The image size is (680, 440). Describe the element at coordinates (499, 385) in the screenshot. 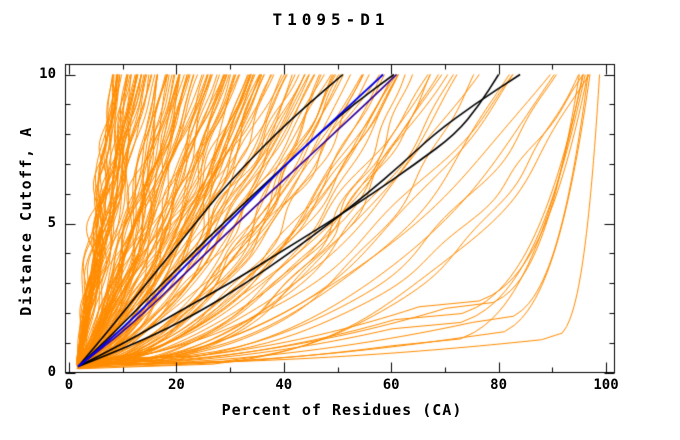

I see `x-tick-label: 80` at that location.